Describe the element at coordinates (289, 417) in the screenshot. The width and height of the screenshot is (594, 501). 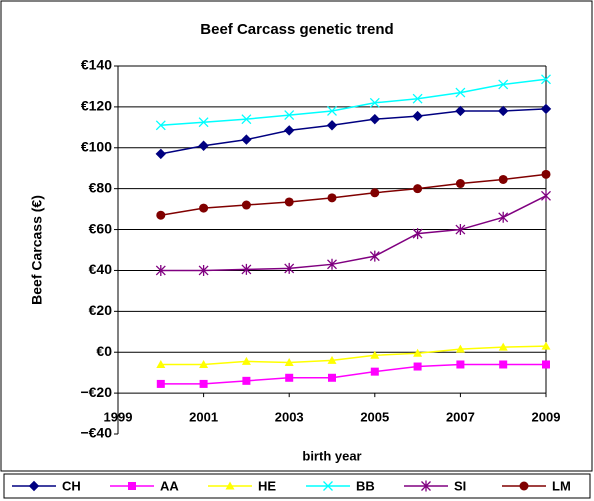
I see `x-tick-label: 2003` at that location.